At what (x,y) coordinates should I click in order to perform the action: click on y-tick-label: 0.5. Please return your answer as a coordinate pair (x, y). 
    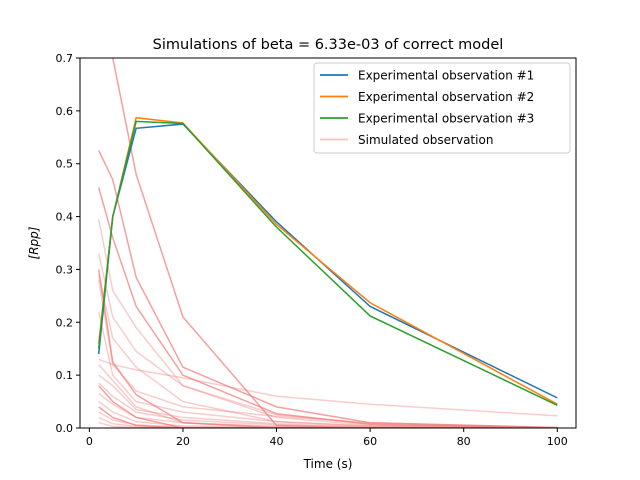
    Looking at the image, I should click on (65, 164).